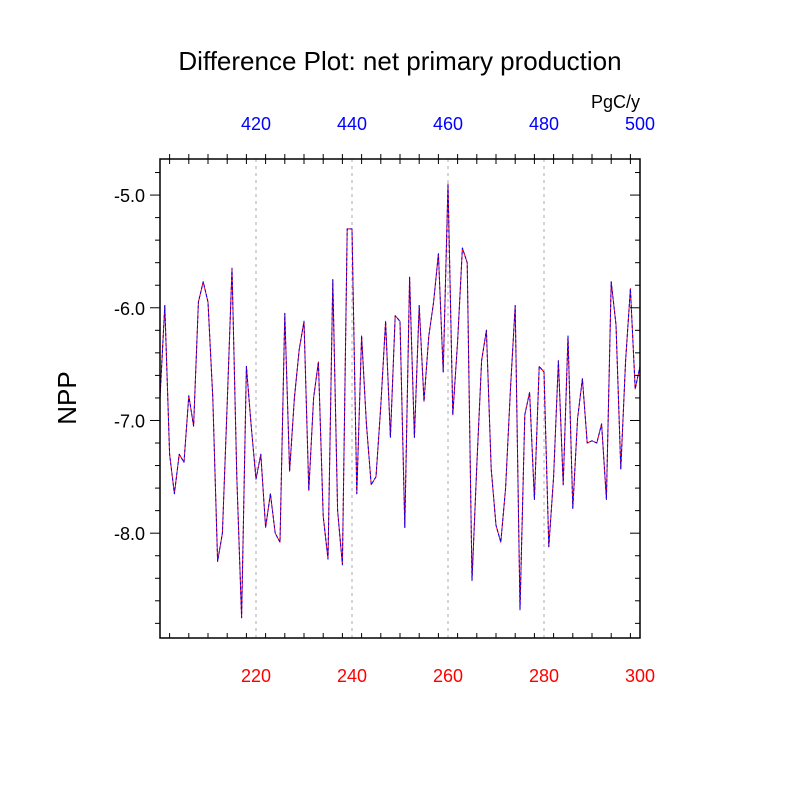 This screenshot has height=800, width=800. Describe the element at coordinates (544, 124) in the screenshot. I see `top-tick-label: 480` at that location.